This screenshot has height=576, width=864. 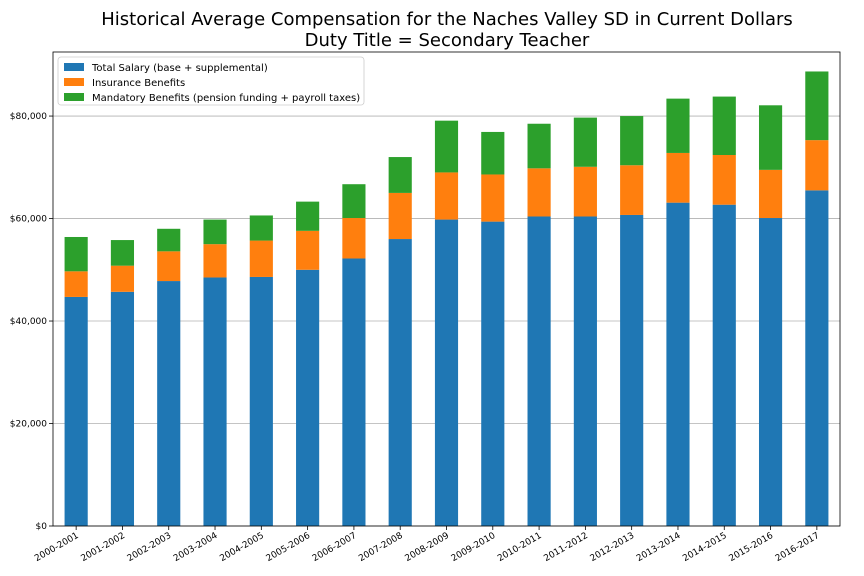 What do you see at coordinates (519, 547) in the screenshot?
I see `x-tick-label: 2010-2011` at bounding box center [519, 547].